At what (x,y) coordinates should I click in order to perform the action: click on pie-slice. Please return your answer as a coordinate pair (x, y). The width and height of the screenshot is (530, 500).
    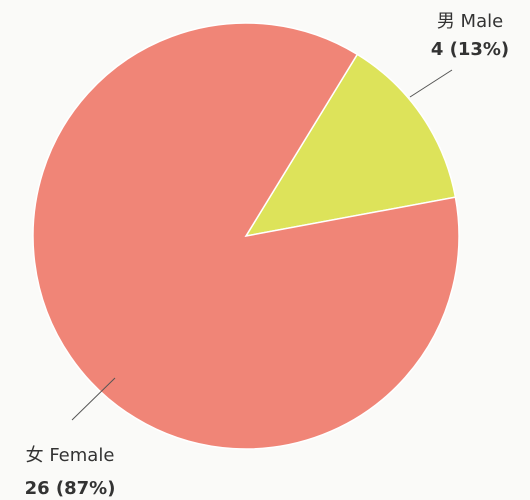
    Looking at the image, I should click on (350, 145).